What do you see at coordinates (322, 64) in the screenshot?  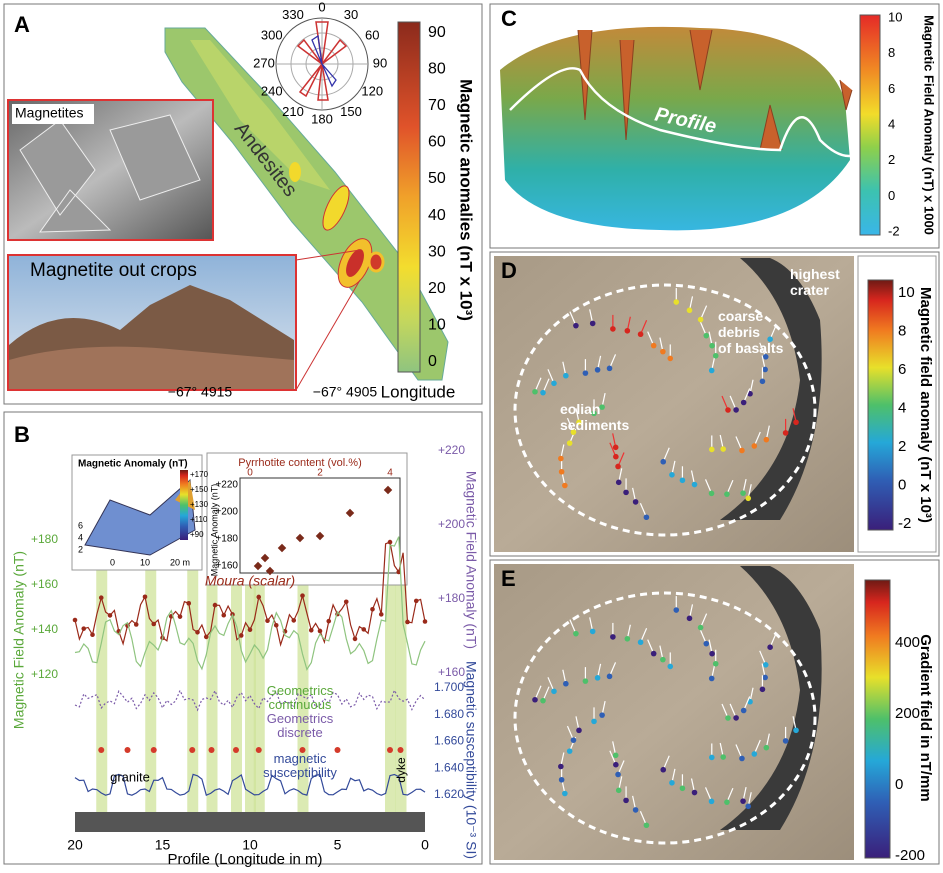 I see `rose-diagram` at bounding box center [322, 64].